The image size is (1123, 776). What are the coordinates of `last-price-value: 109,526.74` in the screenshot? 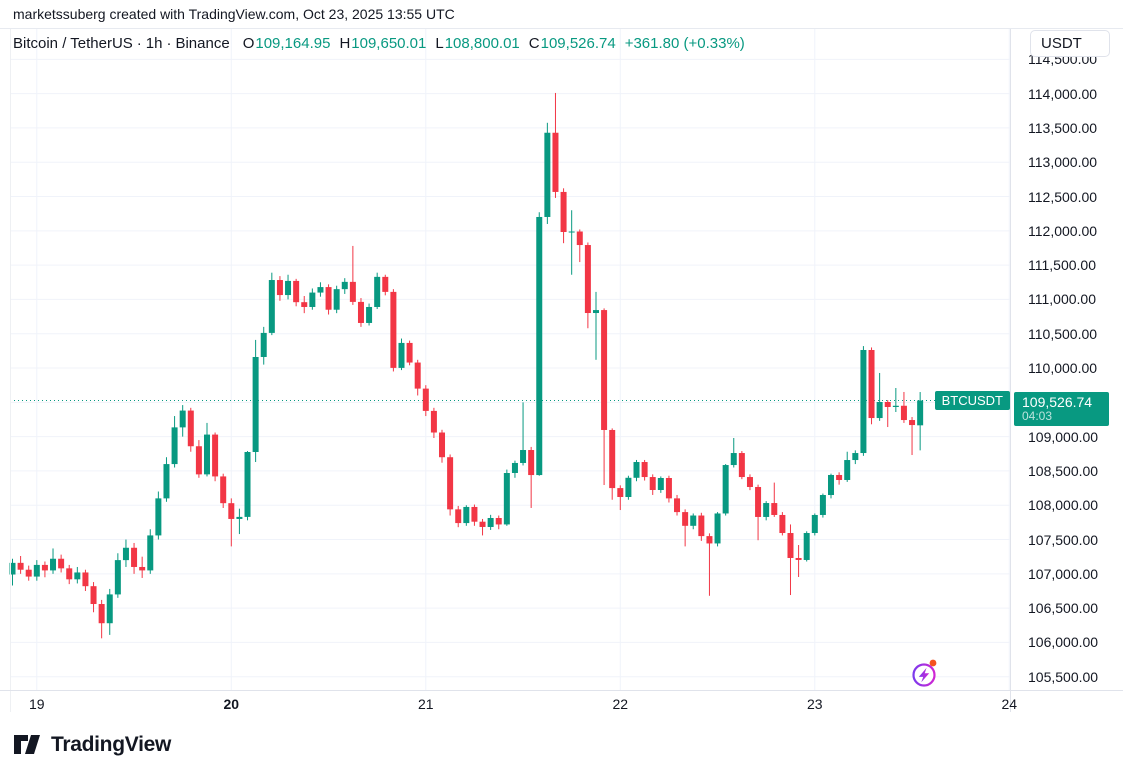 It's located at (1057, 401).